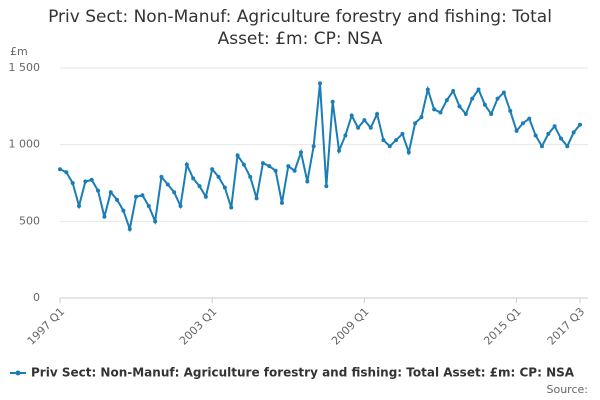 Image resolution: width=600 pixels, height=400 pixels. What do you see at coordinates (29, 220) in the screenshot?
I see `y-tick-label: 500` at bounding box center [29, 220].